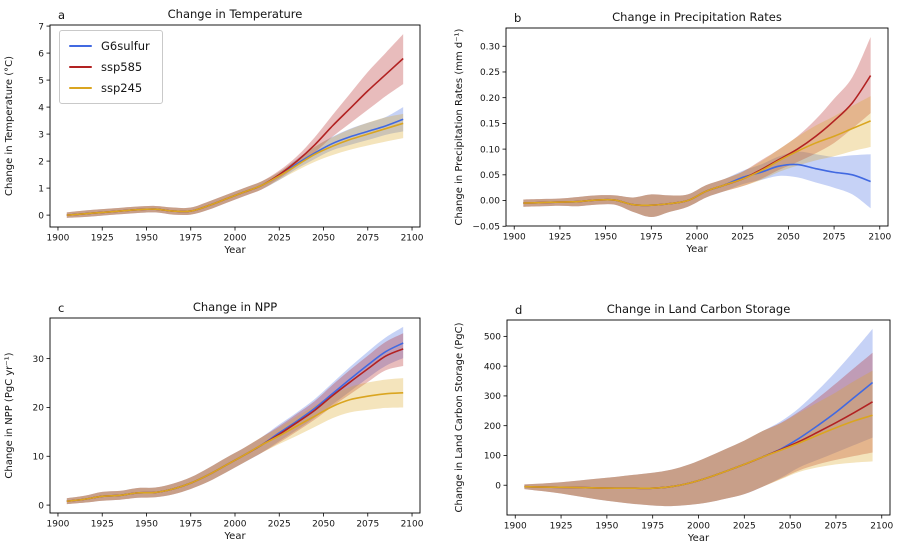  What do you see at coordinates (459, 126) in the screenshot?
I see `y-axis-label-b: Change in Precipitation Rates (mm d⁻¹)` at bounding box center [459, 126].